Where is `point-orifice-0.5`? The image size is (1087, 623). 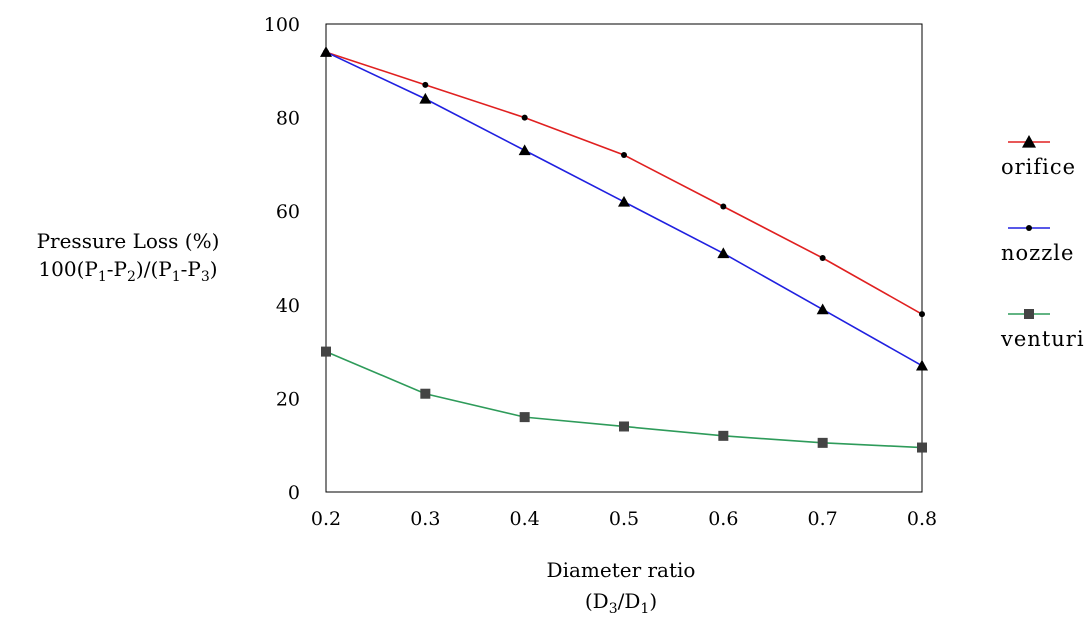 point-orifice-0.5 is located at coordinates (624, 155).